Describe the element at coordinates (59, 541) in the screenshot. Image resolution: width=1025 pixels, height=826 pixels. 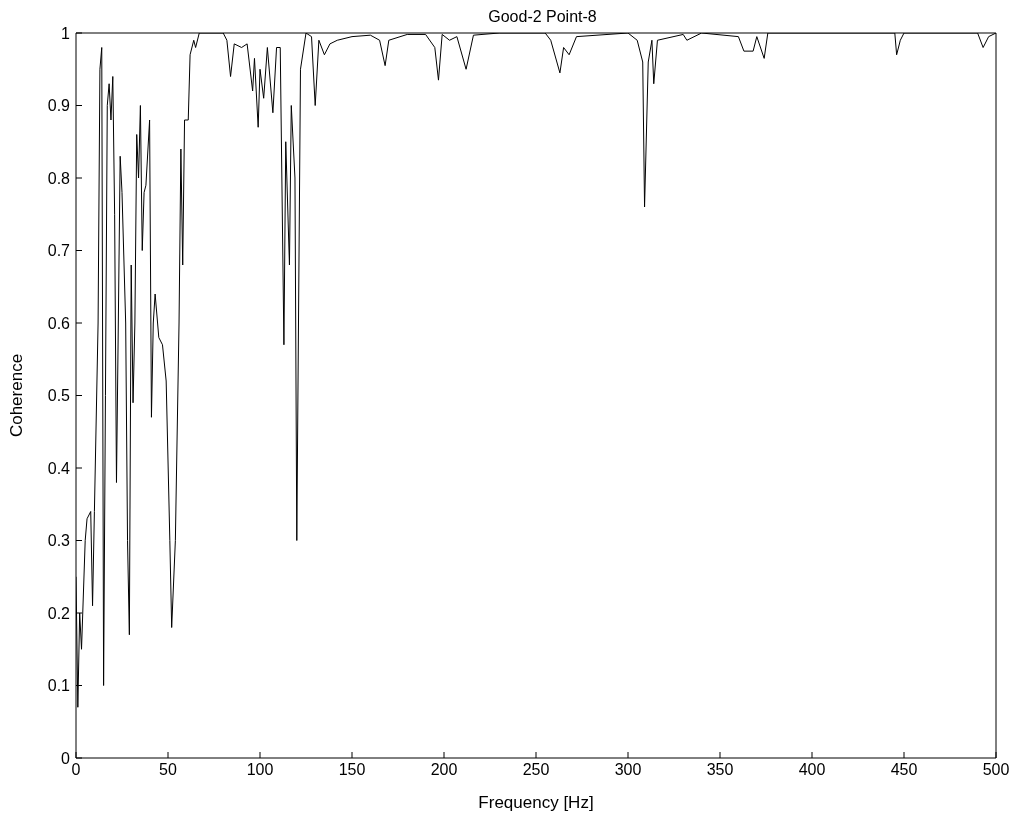
I see `y-tick-label: 0.3` at that location.